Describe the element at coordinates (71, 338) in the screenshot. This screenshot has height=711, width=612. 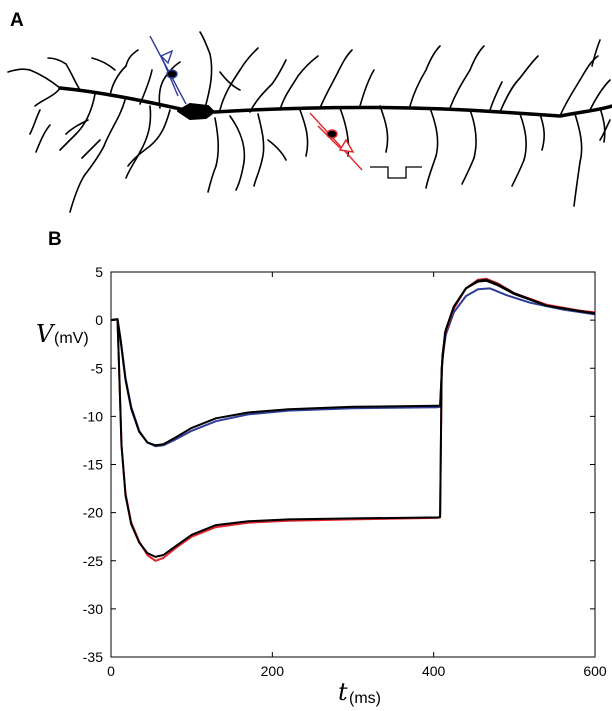
I see `y-axis-label-unit: (mV)` at that location.